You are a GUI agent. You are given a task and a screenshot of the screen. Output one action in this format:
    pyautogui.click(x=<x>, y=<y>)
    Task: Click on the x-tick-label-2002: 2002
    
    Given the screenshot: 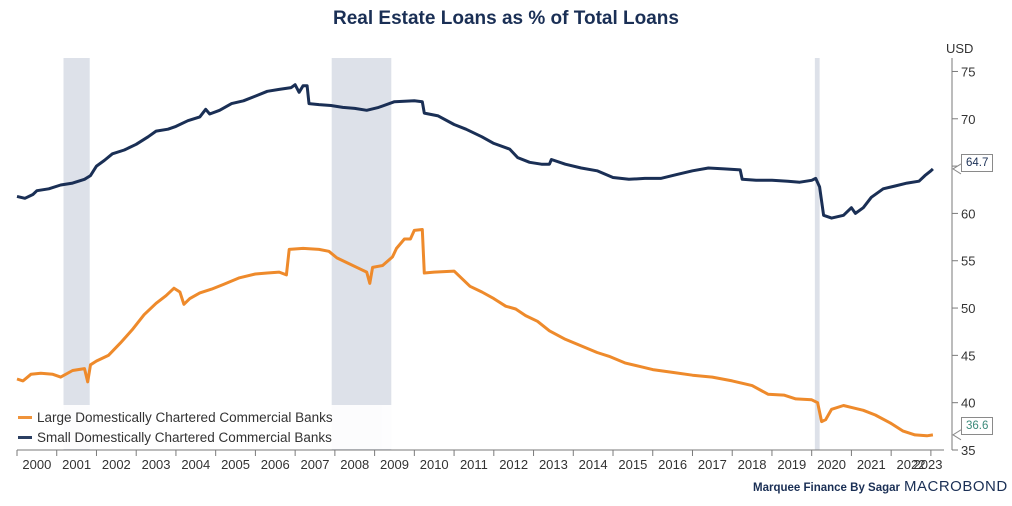 What is the action you would take?
    pyautogui.click(x=116, y=464)
    